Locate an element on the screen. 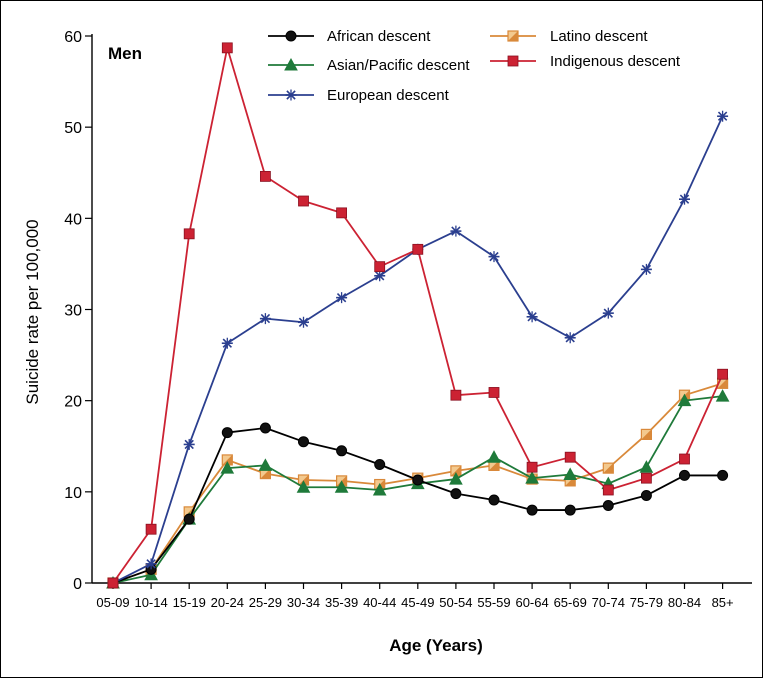 The height and width of the screenshot is (678, 763). legend-label: Indigenous descent is located at coordinates (615, 61).